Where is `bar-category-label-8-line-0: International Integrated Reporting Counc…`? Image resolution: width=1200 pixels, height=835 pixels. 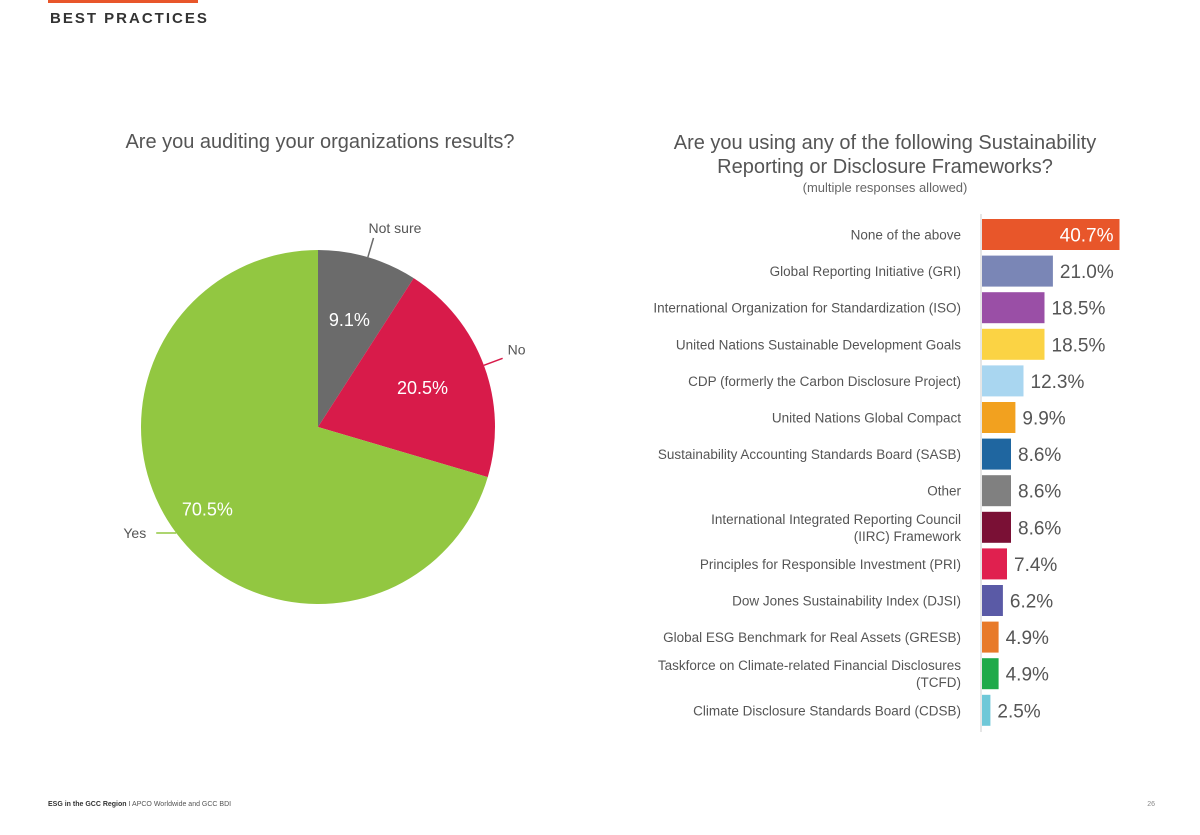 bar-category-label-8-line-0: International Integrated Reporting Counc… is located at coordinates (836, 519).